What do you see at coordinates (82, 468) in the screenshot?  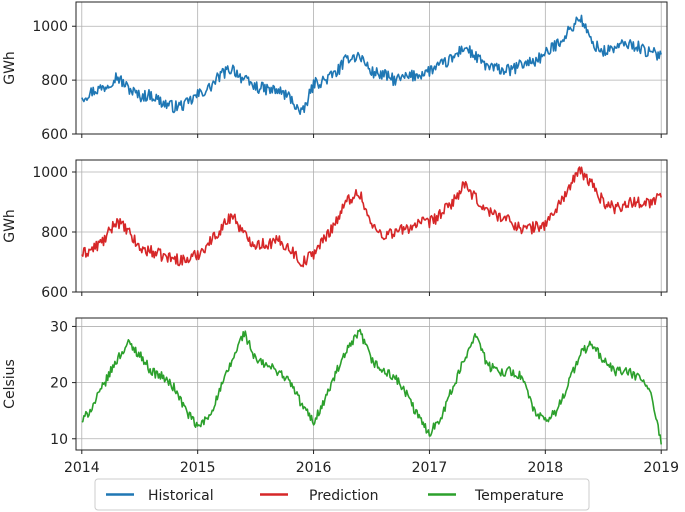 I see `x-tick-label-2014: 2014` at bounding box center [82, 468].